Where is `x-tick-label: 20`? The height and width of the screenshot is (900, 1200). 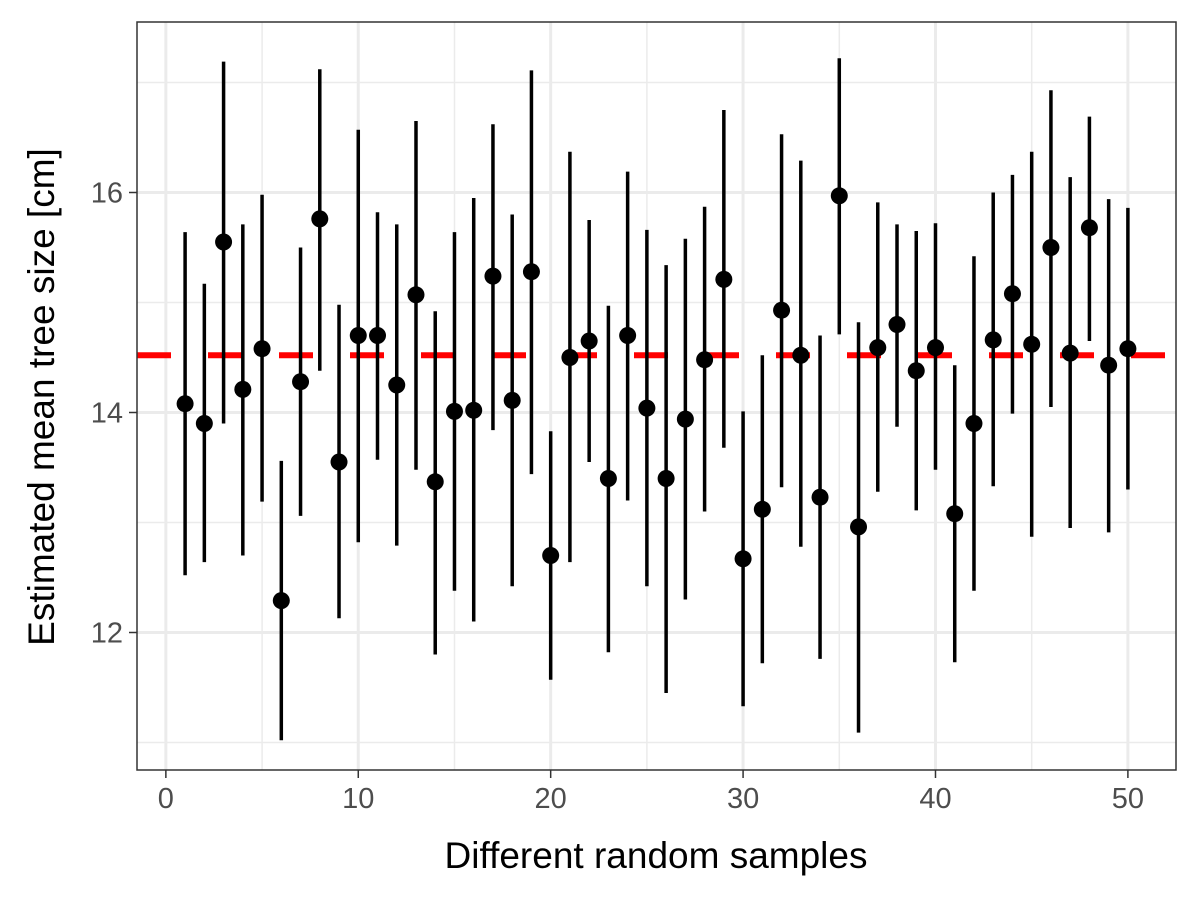
x-tick-label: 20 is located at coordinates (551, 799).